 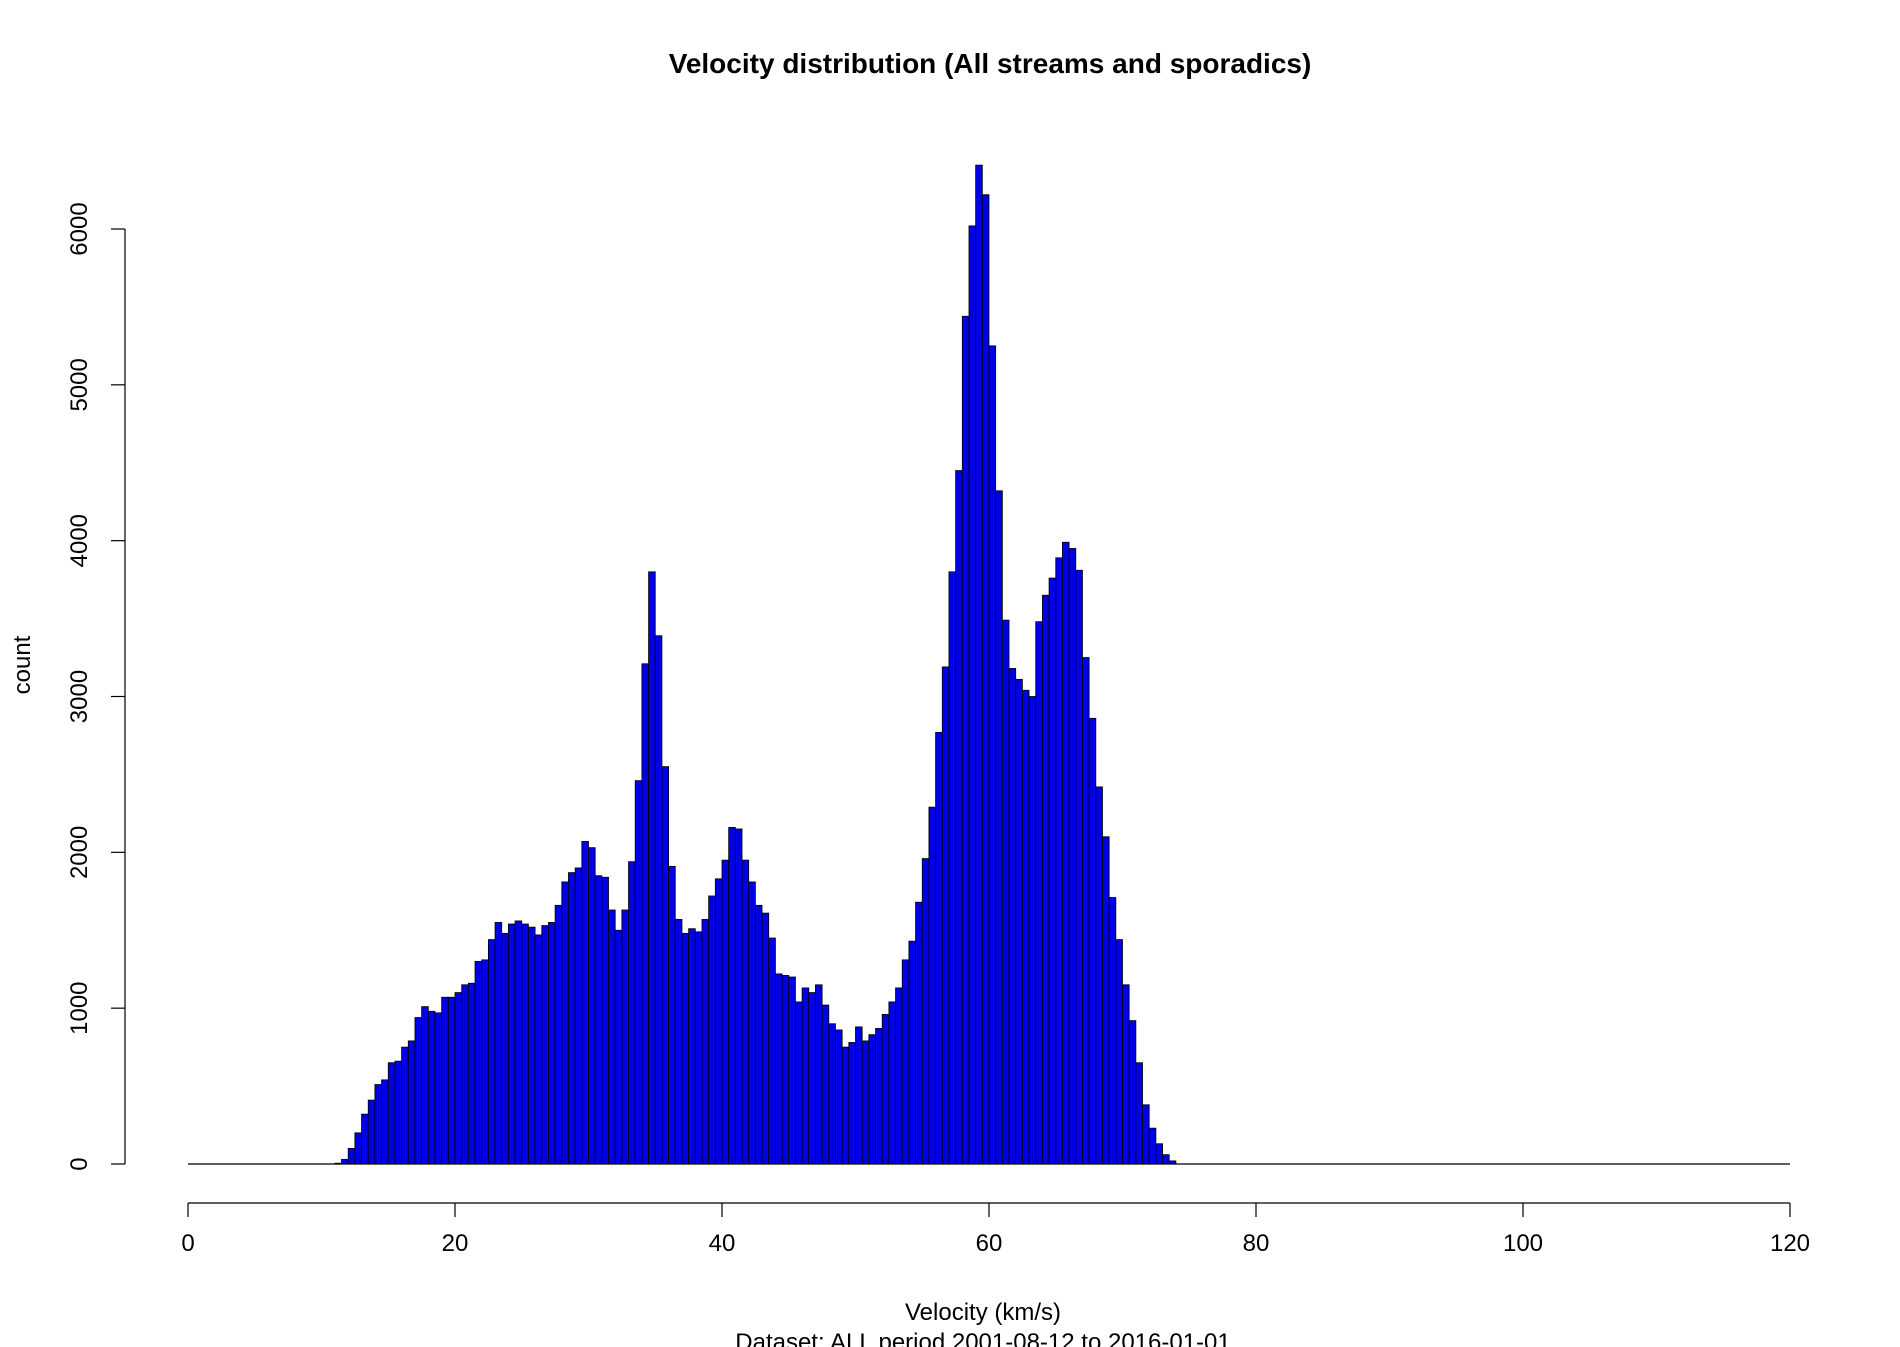 What do you see at coordinates (79, 384) in the screenshot?
I see `y-tick-label: 5000` at bounding box center [79, 384].